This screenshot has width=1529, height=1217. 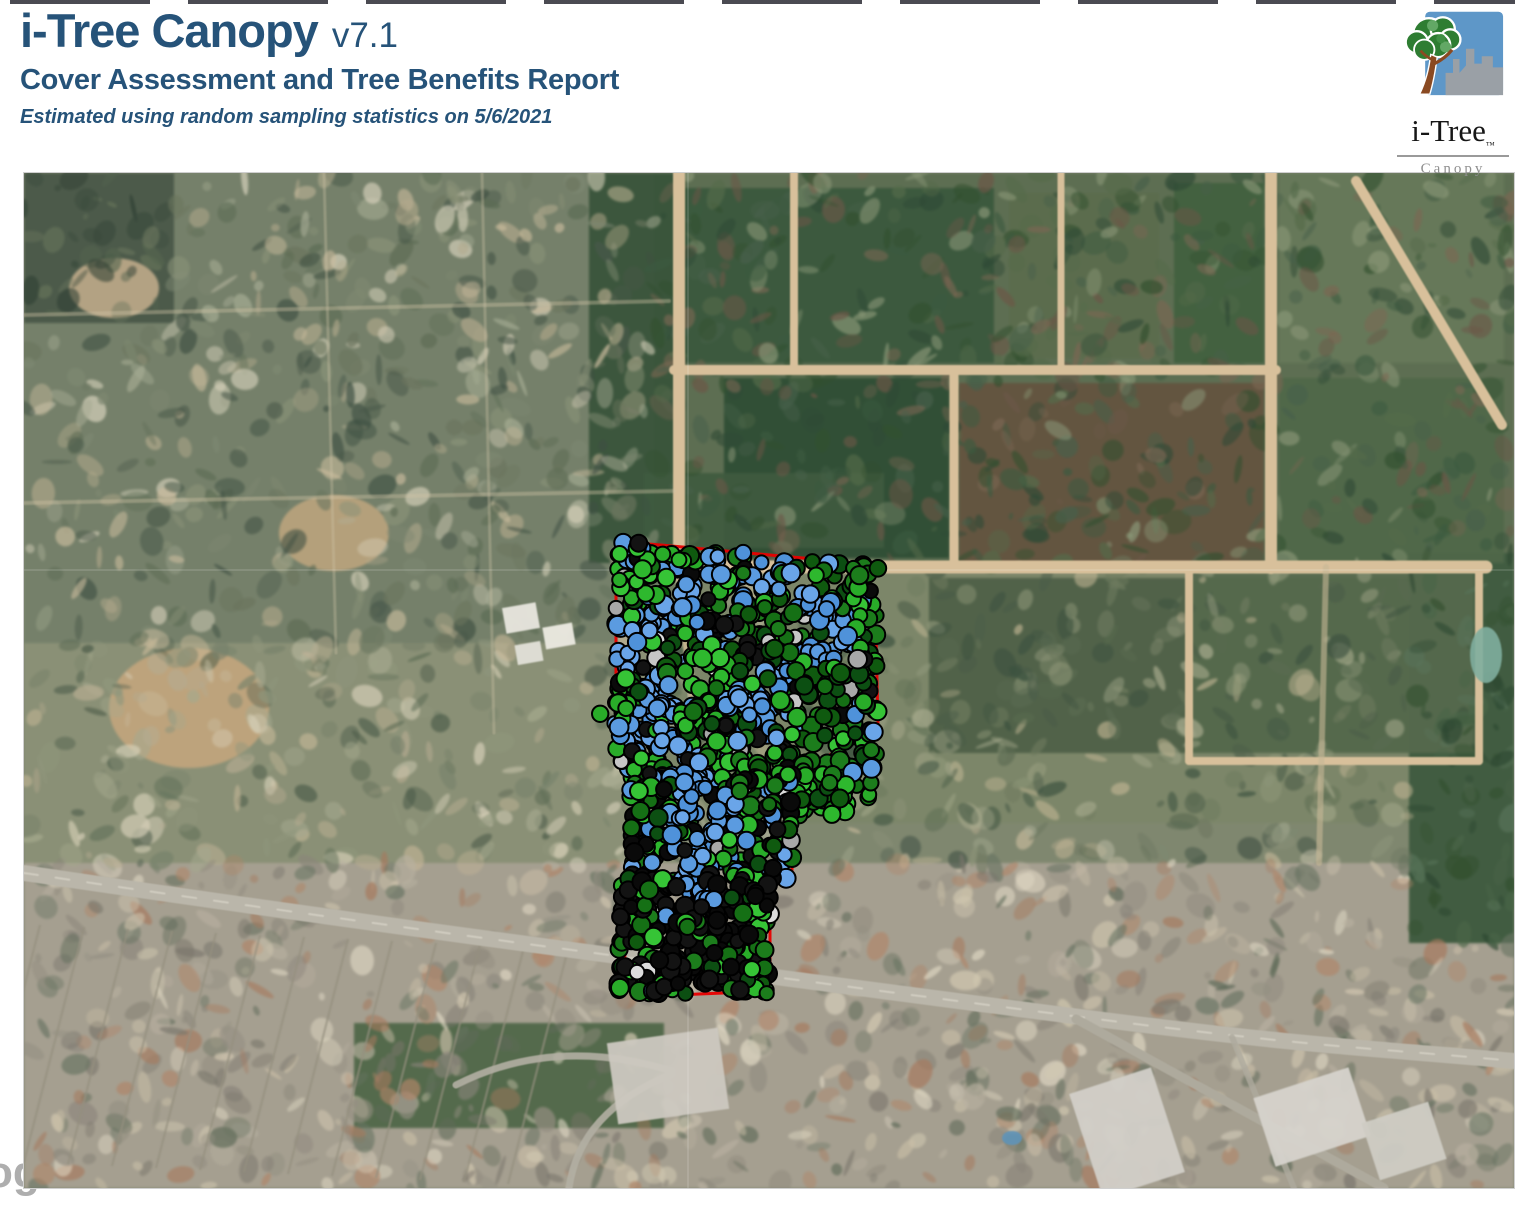 I want to click on window-edge-artifact, so click(x=762, y=2).